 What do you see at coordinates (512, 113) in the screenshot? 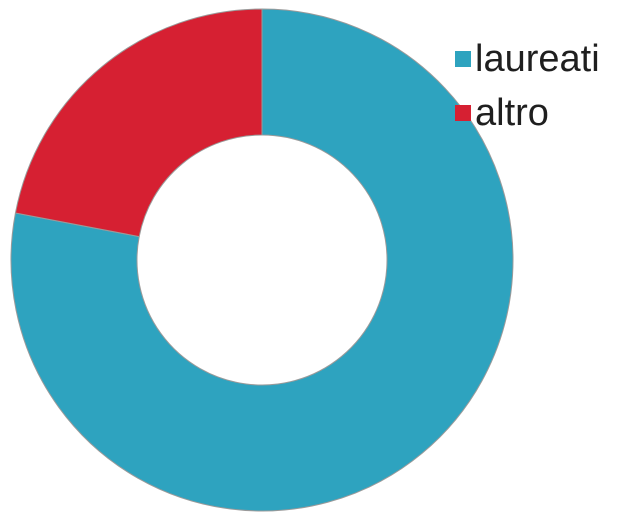
I see `legend-label-altro: altro` at bounding box center [512, 113].